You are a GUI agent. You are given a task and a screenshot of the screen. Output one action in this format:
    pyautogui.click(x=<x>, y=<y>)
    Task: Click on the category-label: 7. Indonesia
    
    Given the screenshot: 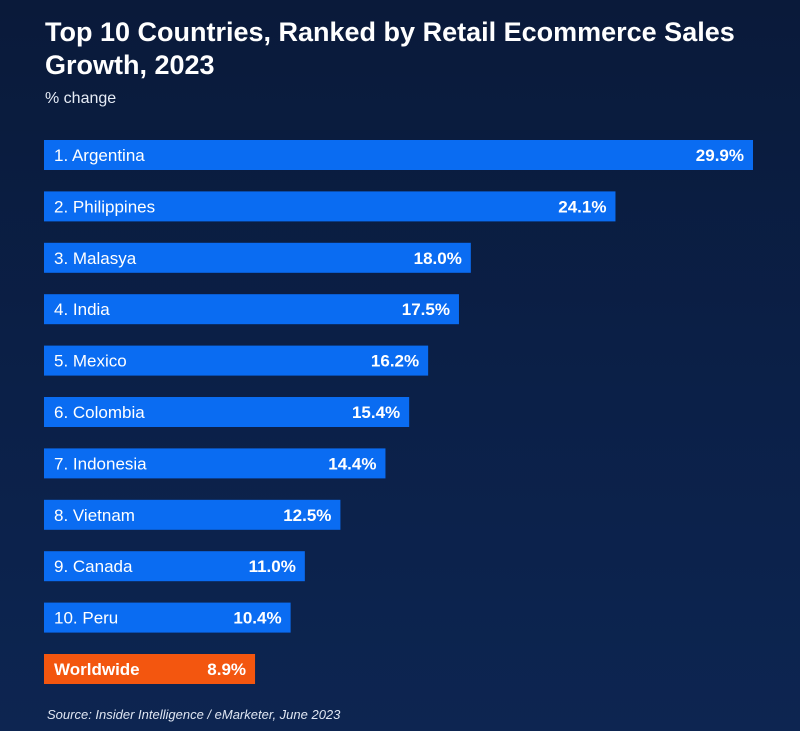 What is the action you would take?
    pyautogui.click(x=100, y=463)
    